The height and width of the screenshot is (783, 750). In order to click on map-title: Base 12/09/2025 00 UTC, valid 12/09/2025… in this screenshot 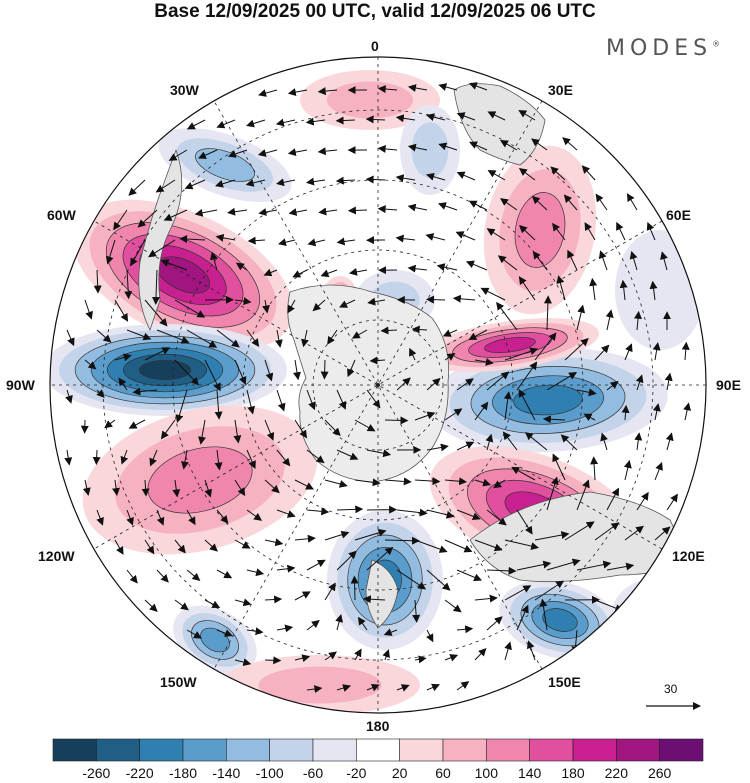, I will do `click(375, 11)`.